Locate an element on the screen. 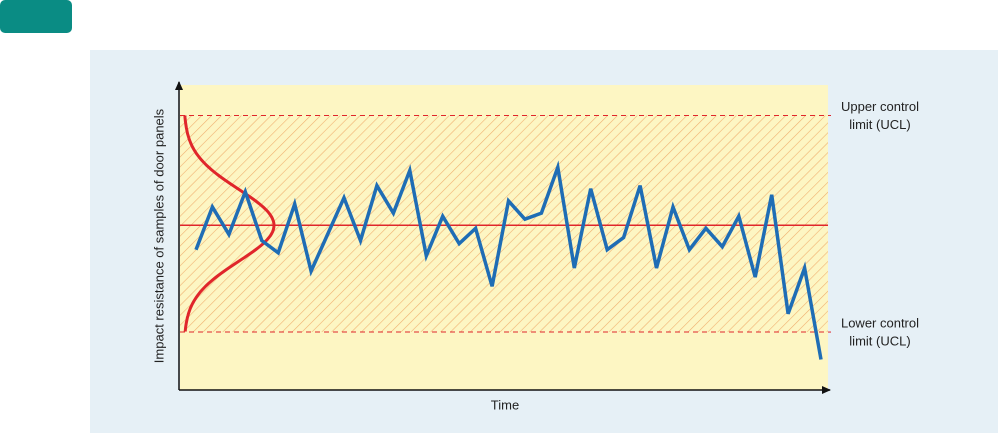  lcl-label: limit (UCL) is located at coordinates (879, 340).